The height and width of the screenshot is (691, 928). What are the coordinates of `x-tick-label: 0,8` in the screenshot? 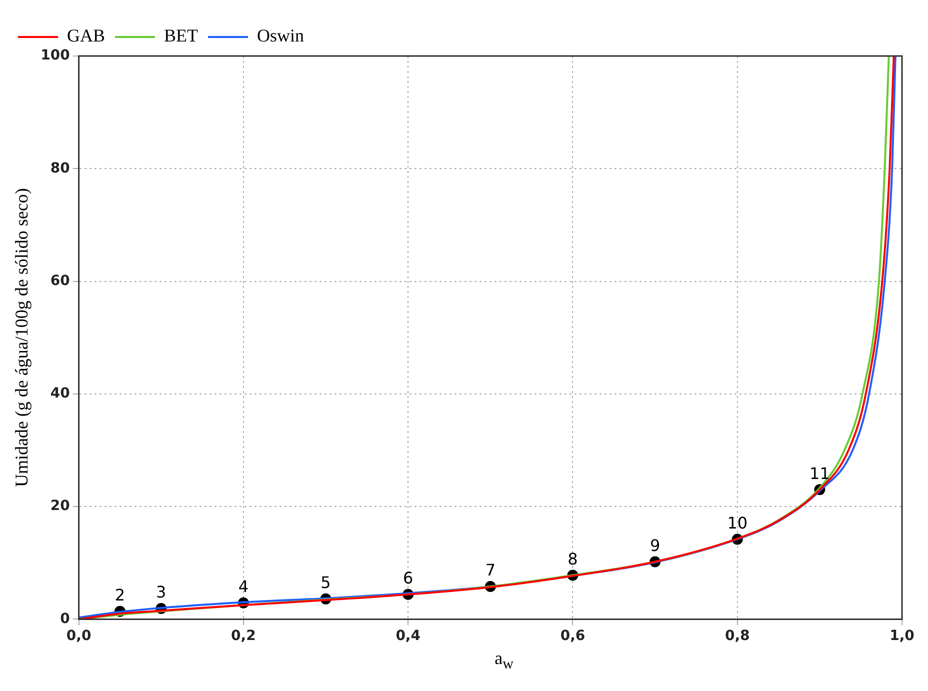 It's located at (737, 636).